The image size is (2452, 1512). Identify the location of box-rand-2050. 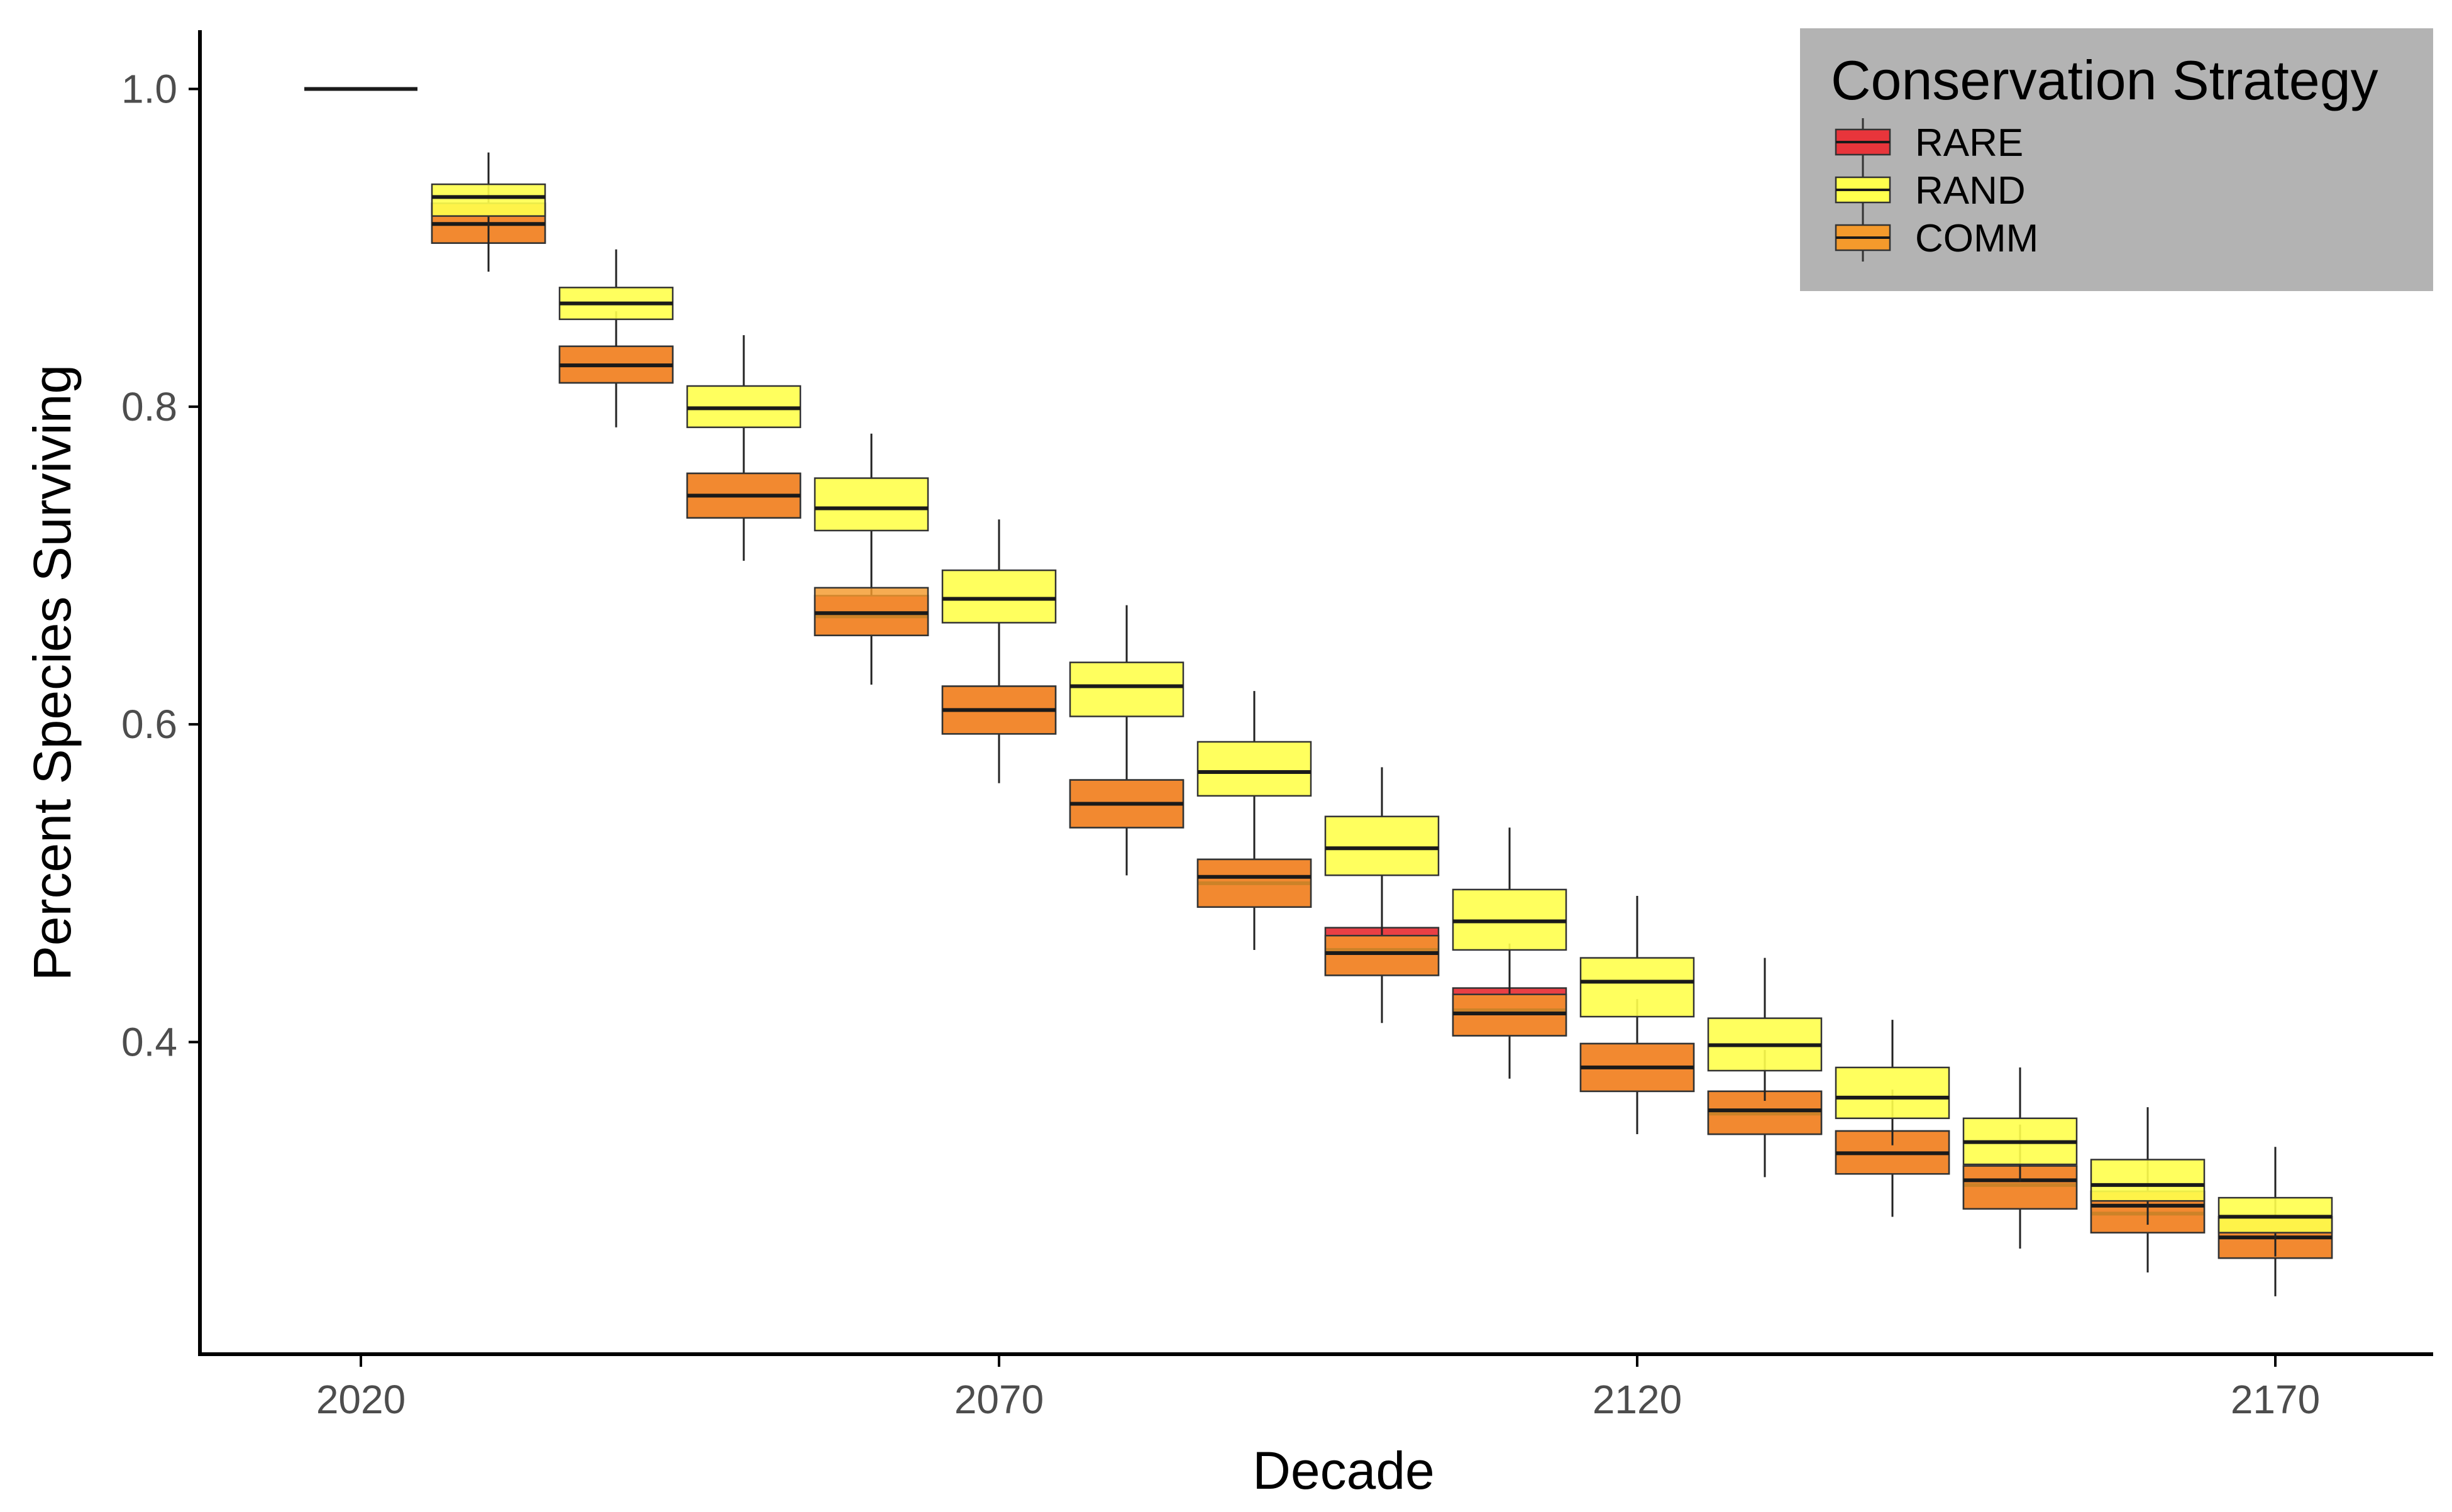
(744, 395).